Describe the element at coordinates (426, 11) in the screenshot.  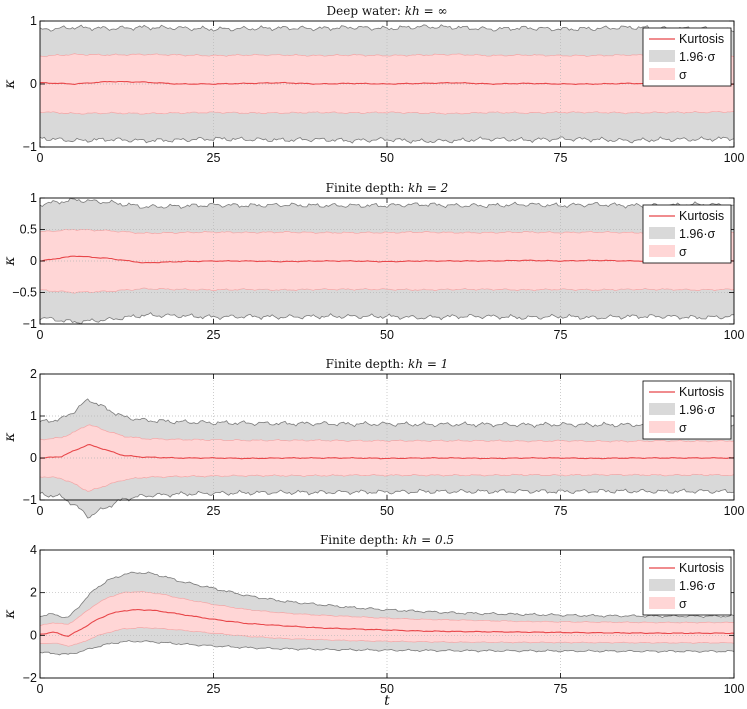
I see `chart-title-math: kh = ∞` at that location.